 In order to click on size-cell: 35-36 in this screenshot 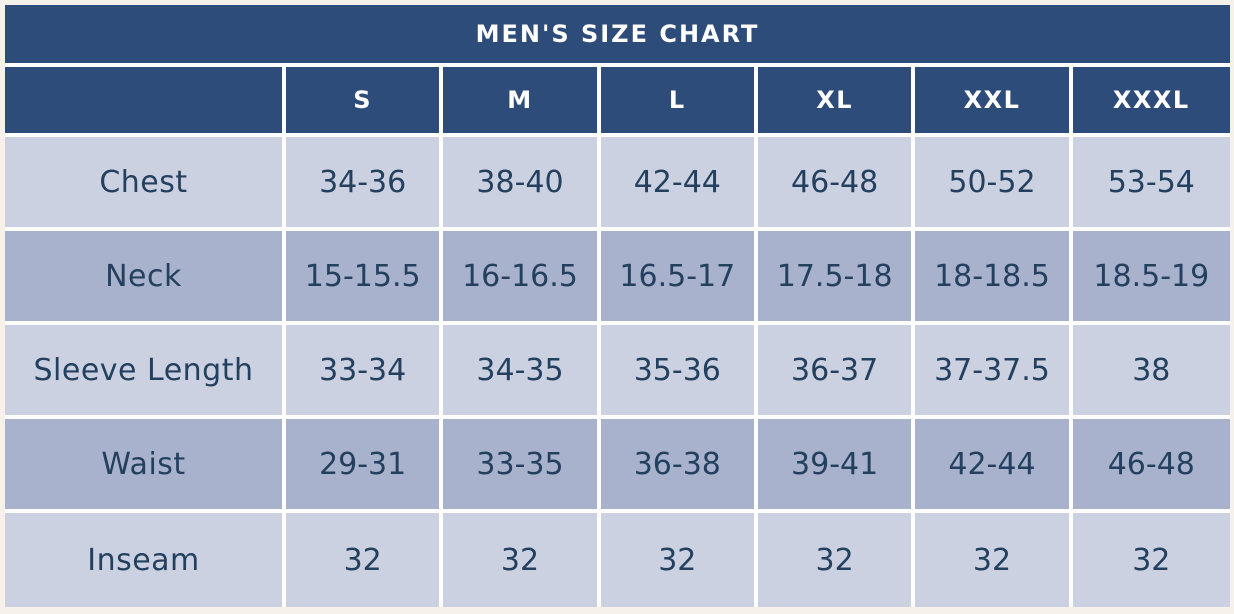, I will do `click(679, 372)`.